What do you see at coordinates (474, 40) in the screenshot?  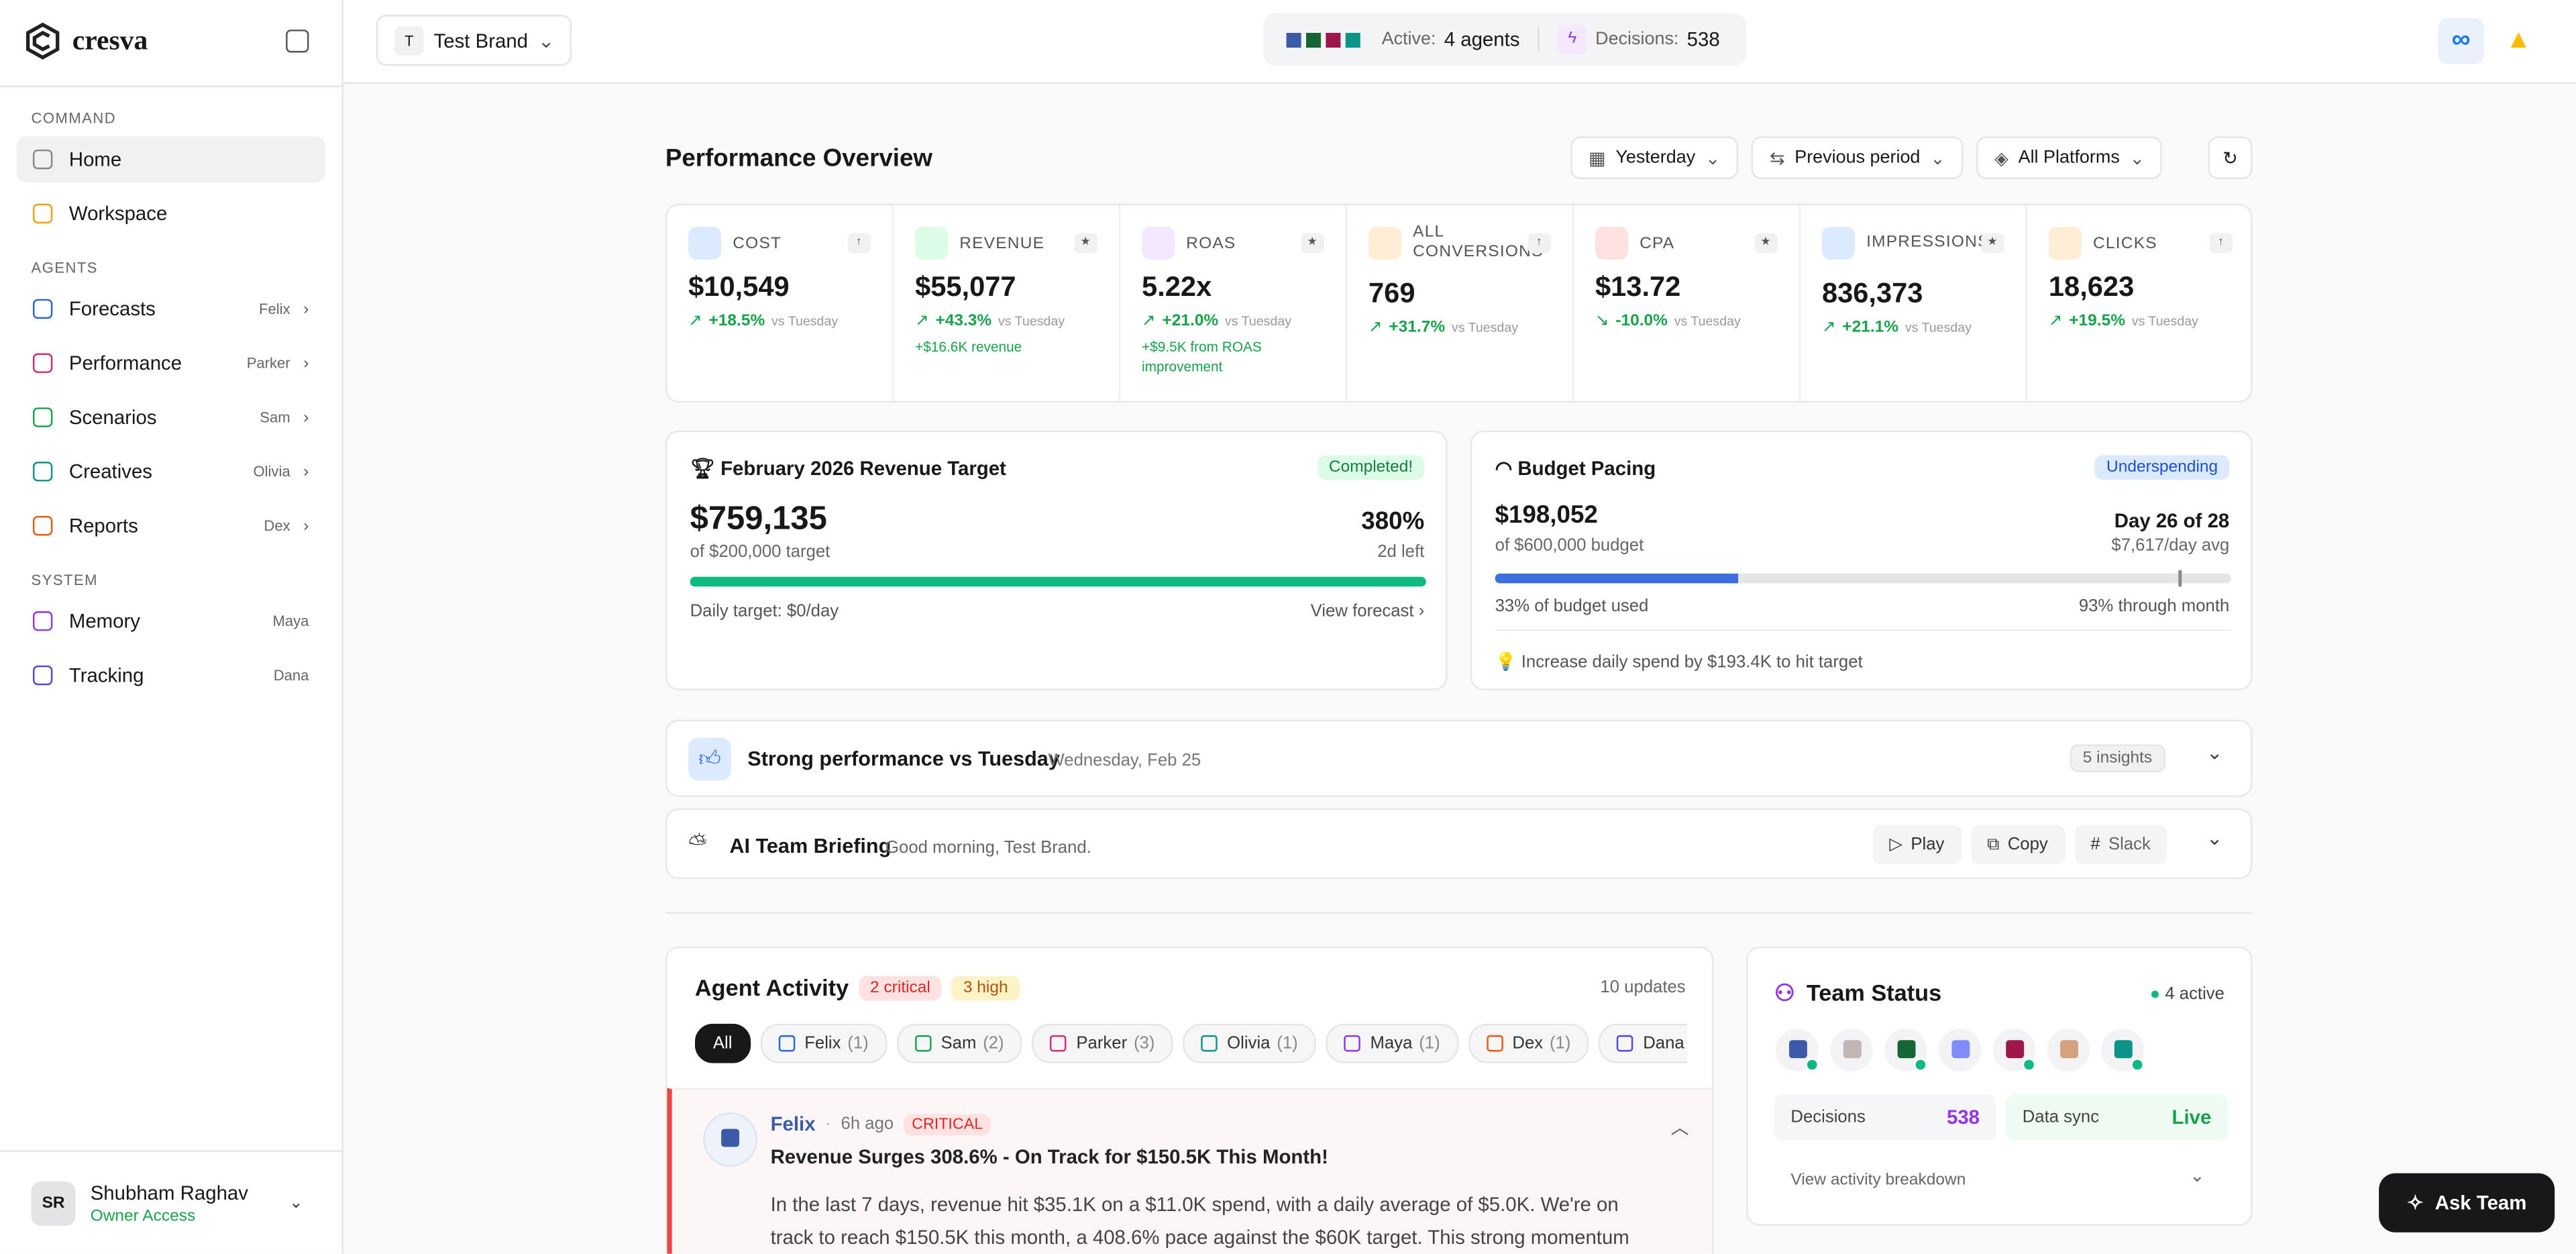 I see `brand-switcher: T Test Brand ⌄` at bounding box center [474, 40].